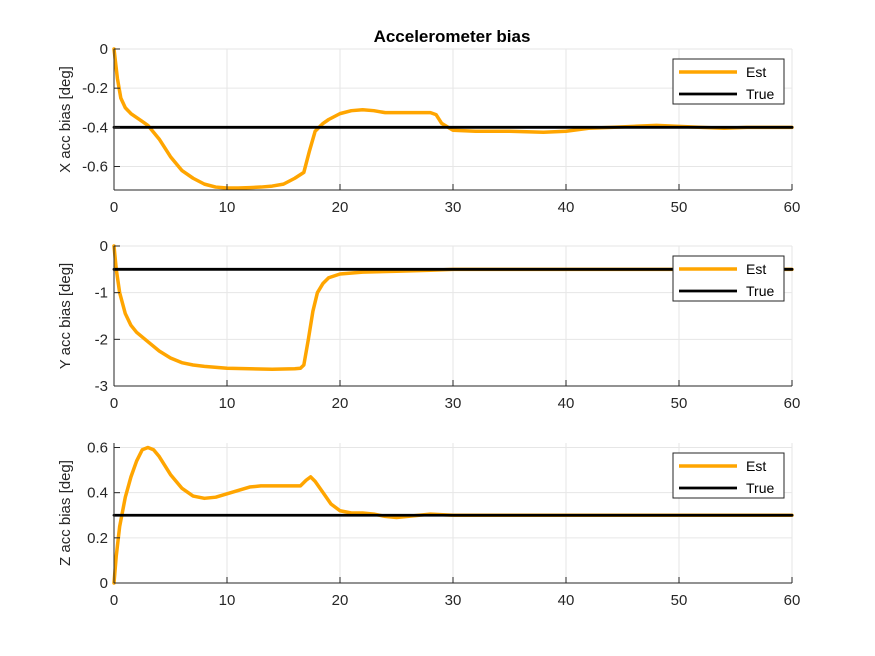 The image size is (875, 656). Describe the element at coordinates (756, 466) in the screenshot. I see `z-legend-label-est: Est` at that location.